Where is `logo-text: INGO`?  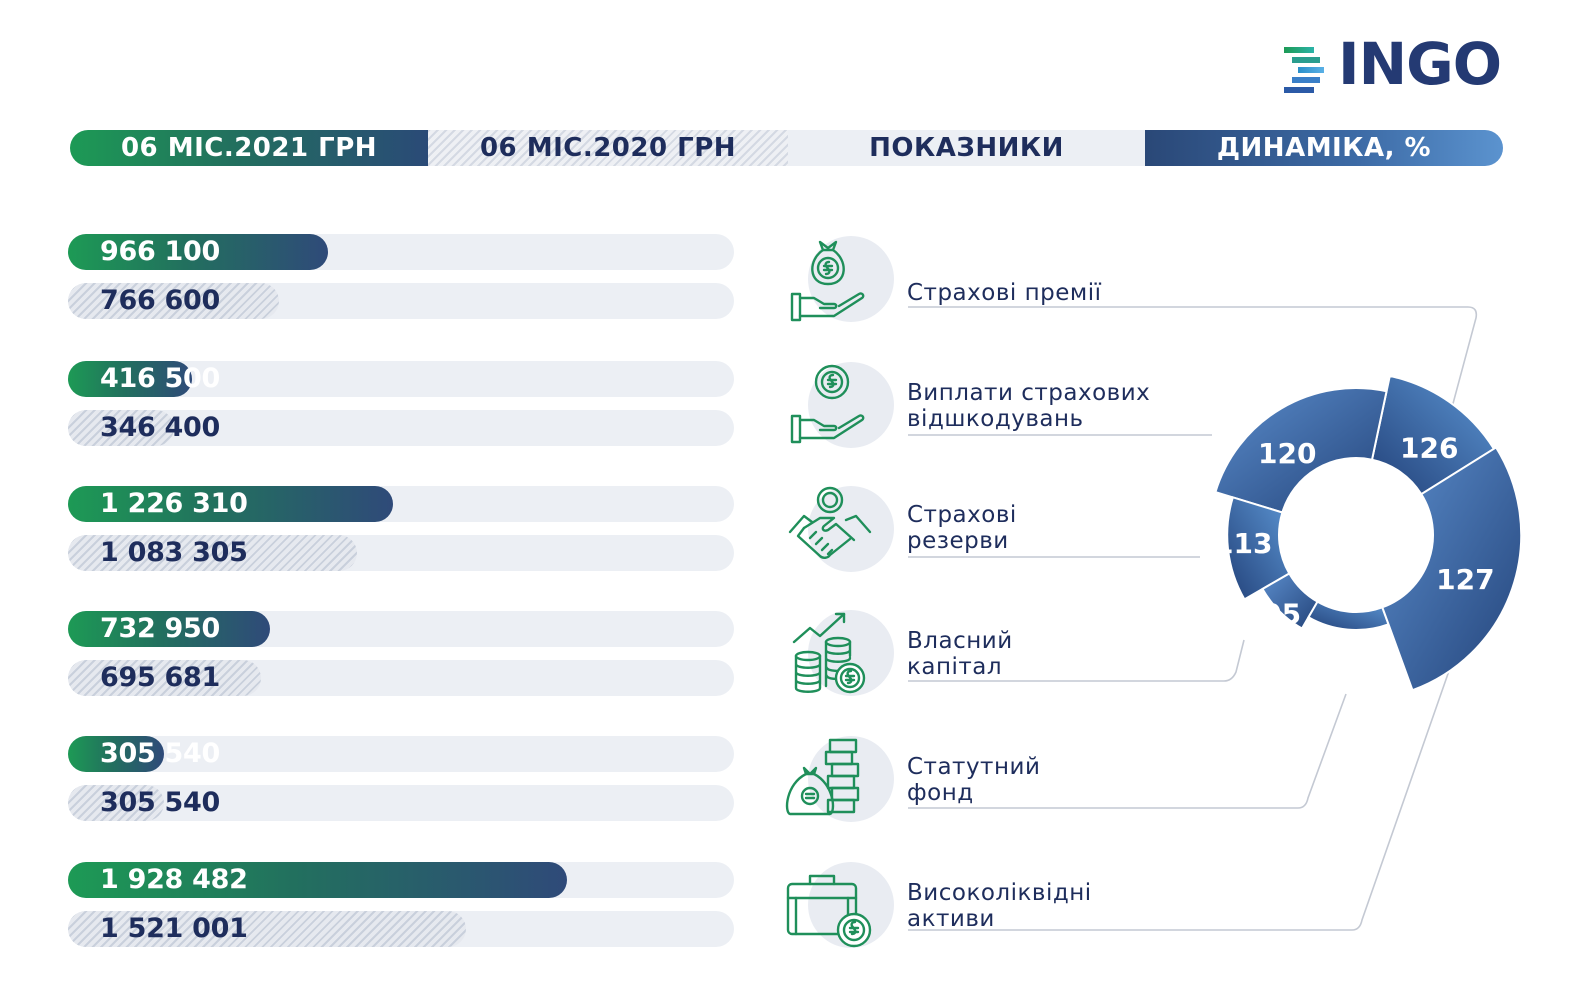
logo-text: INGO is located at coordinates (1420, 64).